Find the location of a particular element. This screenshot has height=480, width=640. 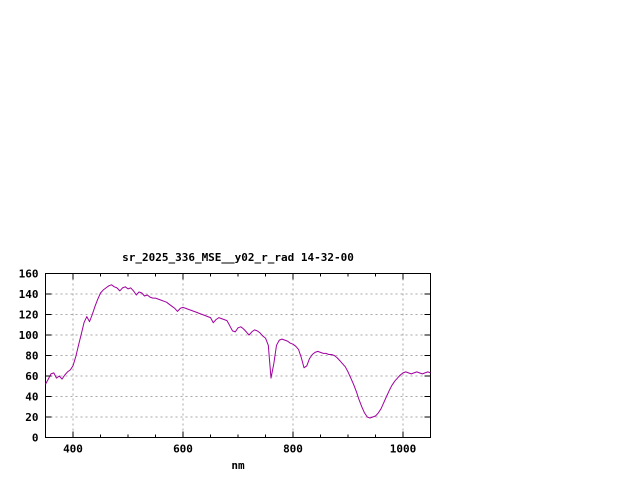

y-tick-label: 0 is located at coordinates (35, 438).